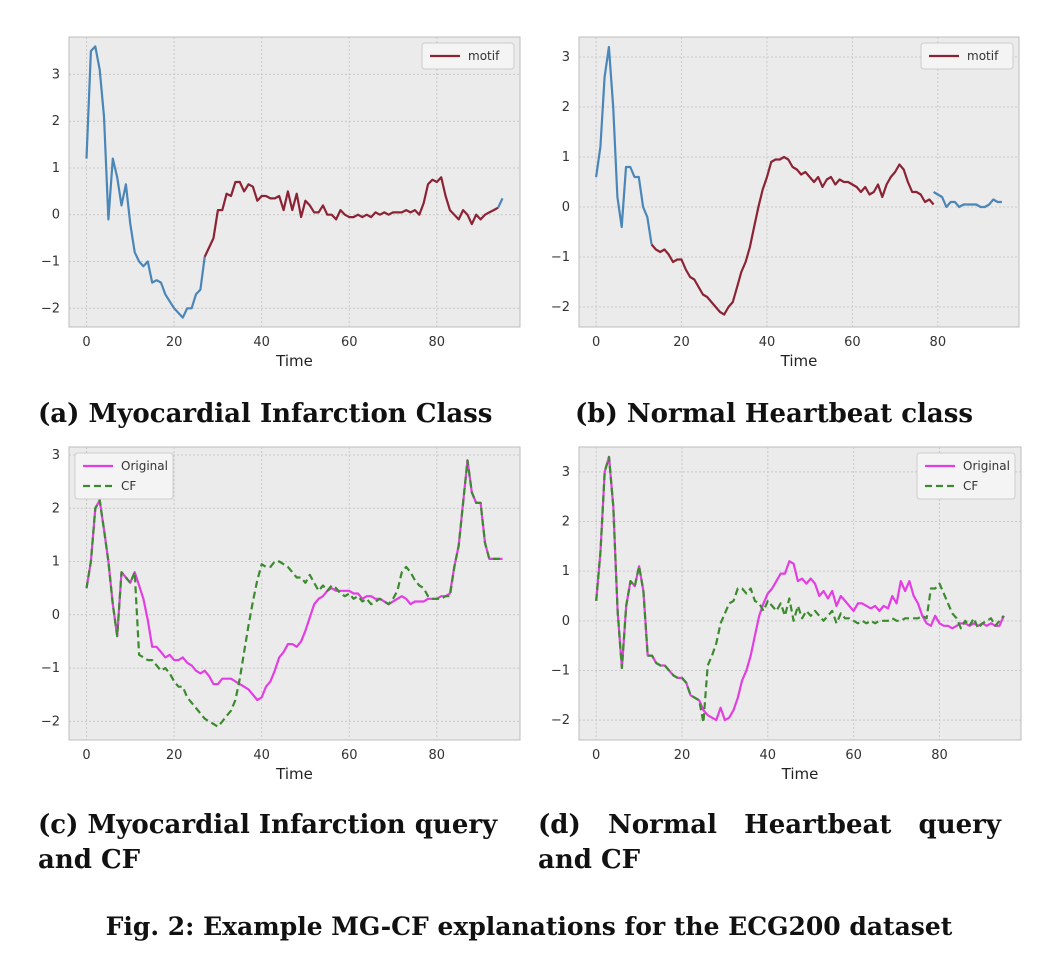 This screenshot has width=1058, height=972. What do you see at coordinates (89, 860) in the screenshot?
I see `caption-c-line2: and CF` at bounding box center [89, 860].